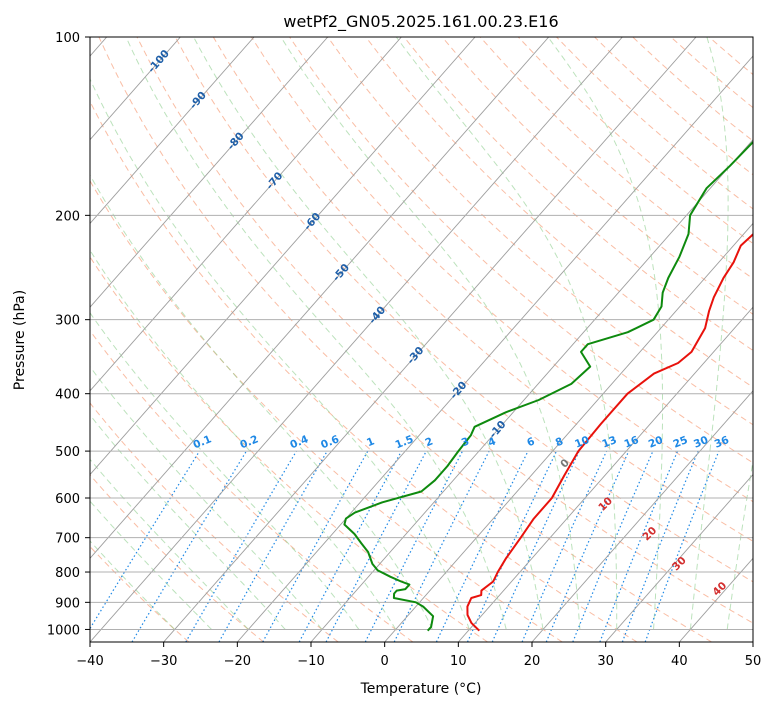 The width and height of the screenshot is (775, 708). I want to click on y-axis-label: Pressure (hPa), so click(20, 340).